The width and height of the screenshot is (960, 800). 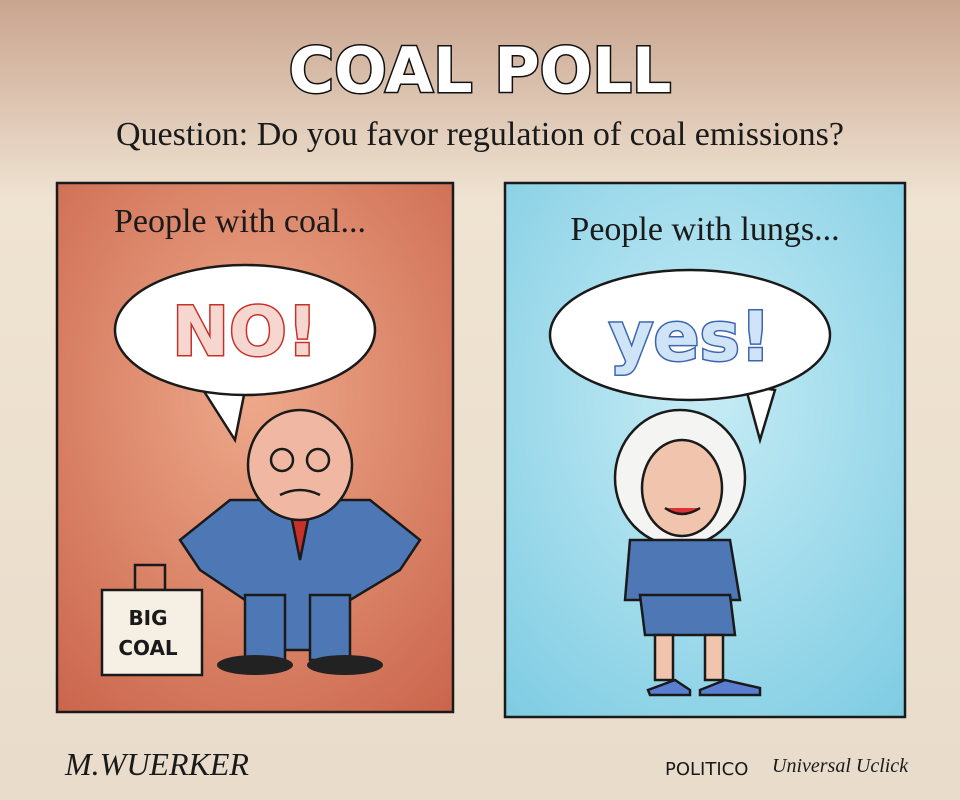 I want to click on smile, so click(x=682, y=511).